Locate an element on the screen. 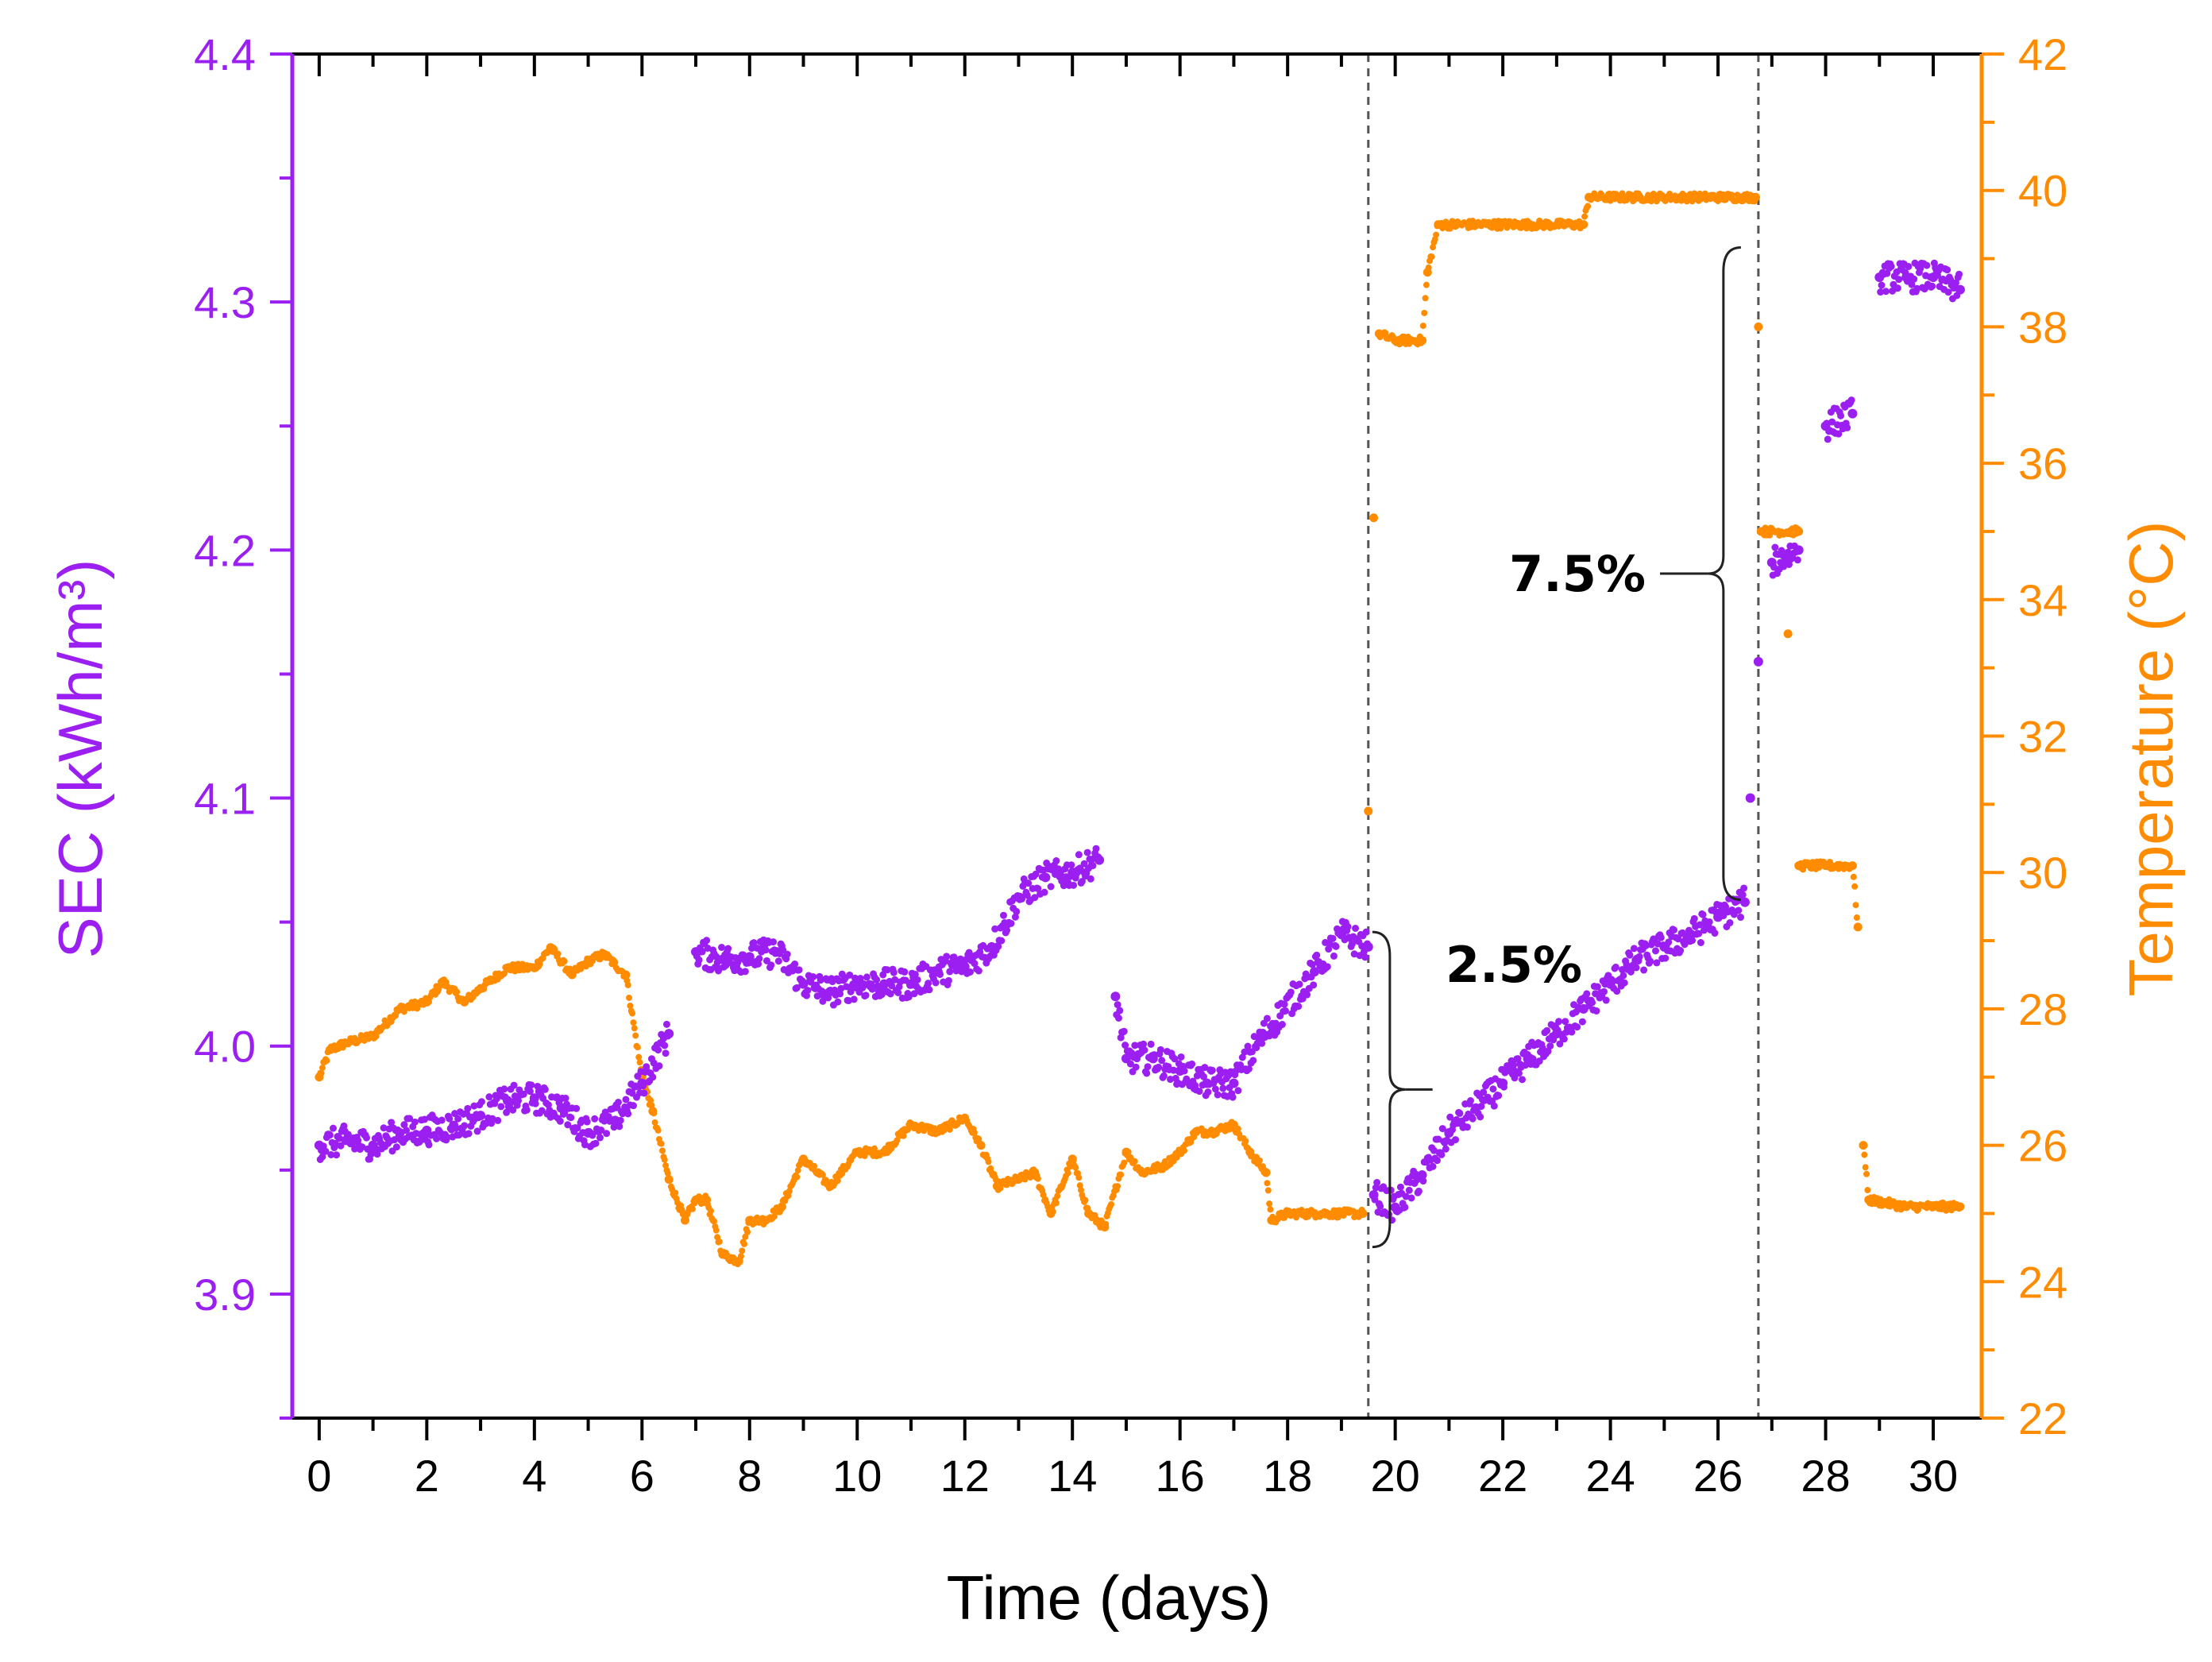 This screenshot has width=2212, height=1662. x-tick-label: 30 is located at coordinates (1933, 1476).